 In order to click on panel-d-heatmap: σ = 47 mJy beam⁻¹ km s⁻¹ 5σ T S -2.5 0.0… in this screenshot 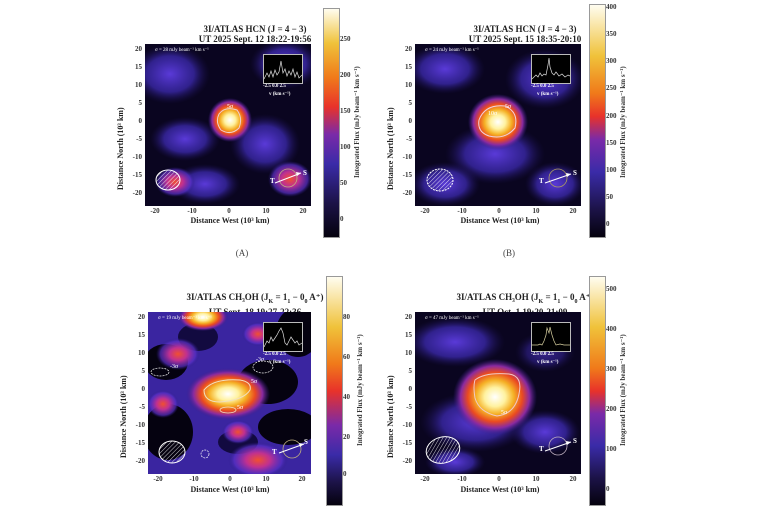, I will do `click(498, 393)`.